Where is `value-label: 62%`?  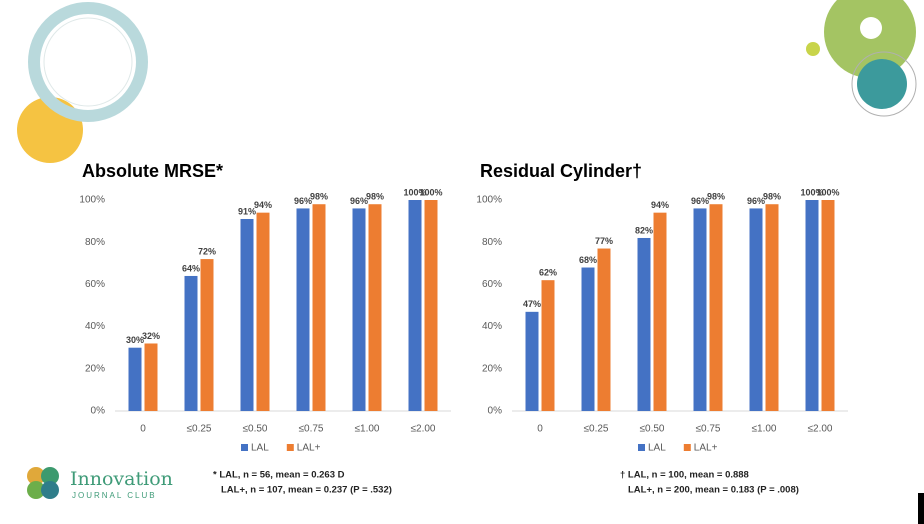
value-label: 62% is located at coordinates (548, 273).